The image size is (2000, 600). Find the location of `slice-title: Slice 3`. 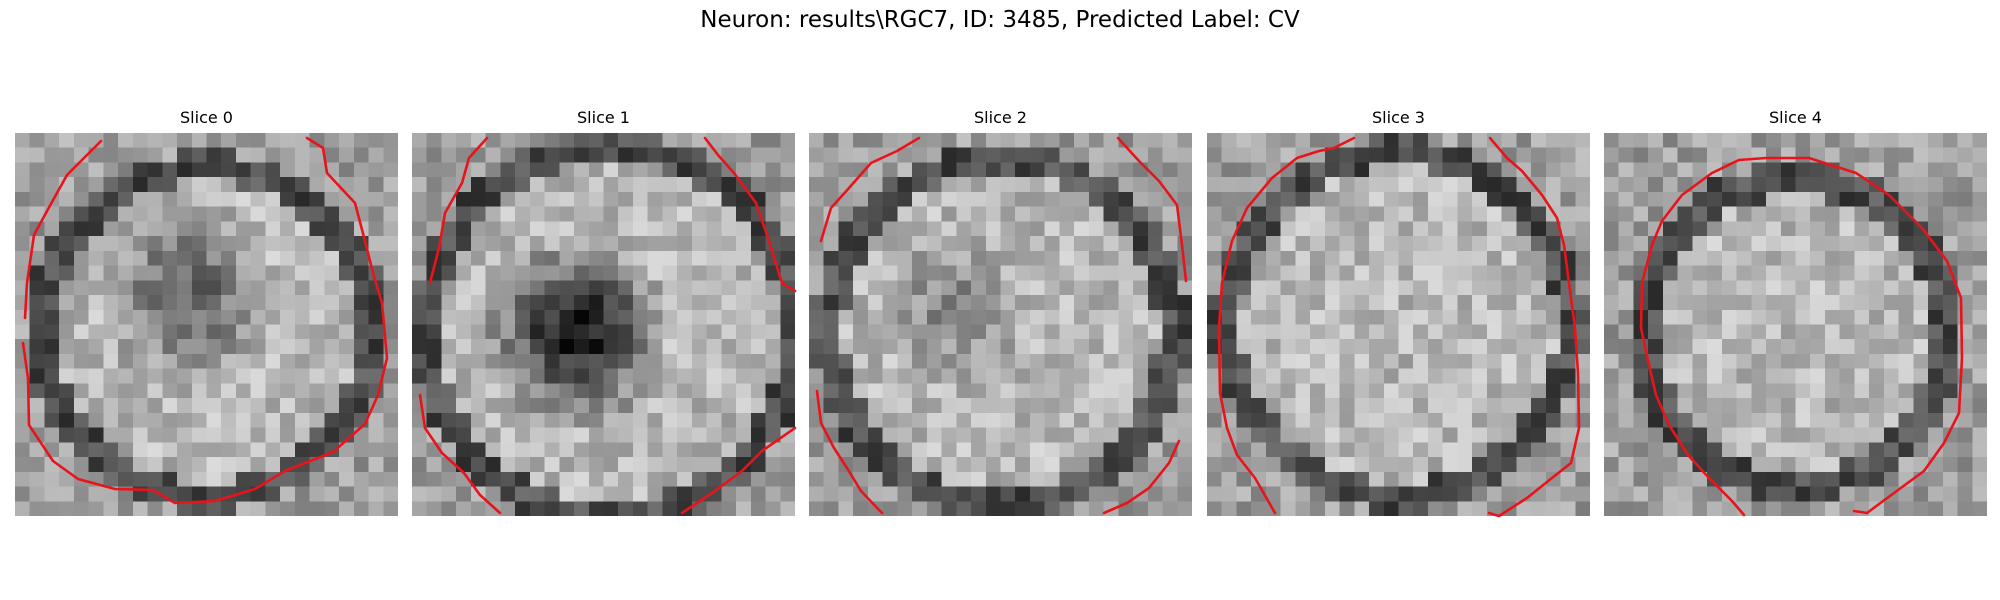

slice-title: Slice 3 is located at coordinates (1398, 117).